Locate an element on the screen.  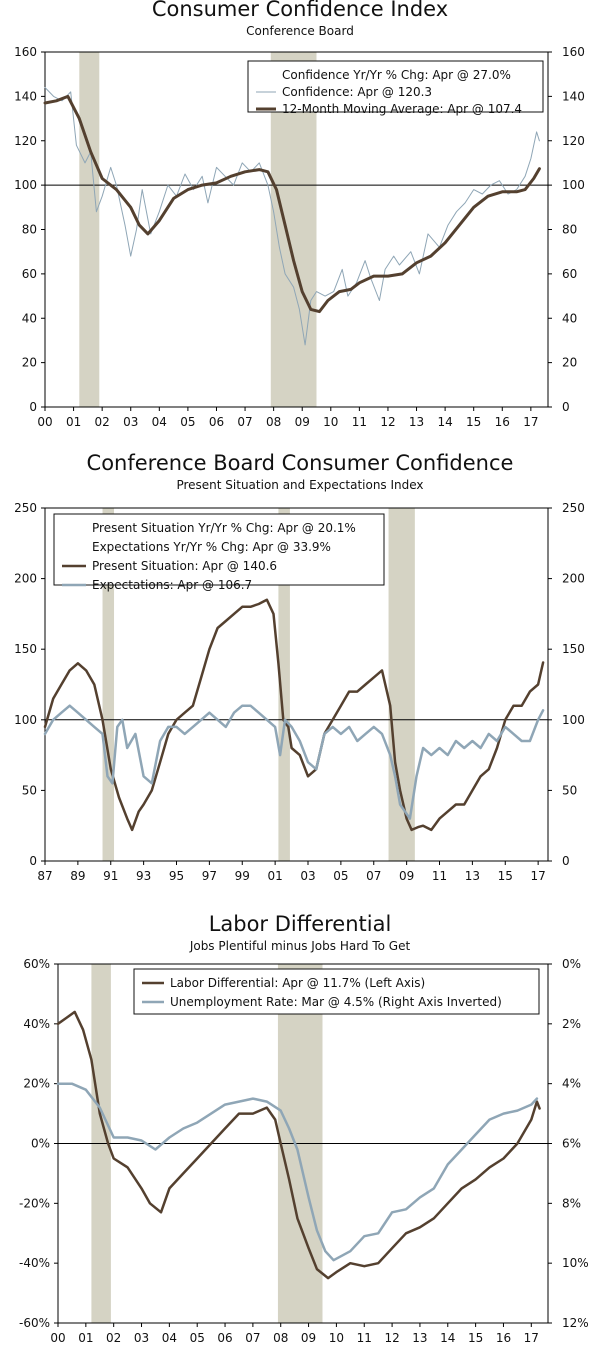
chart2-x-tick-label: 87 is located at coordinates (44, 876).